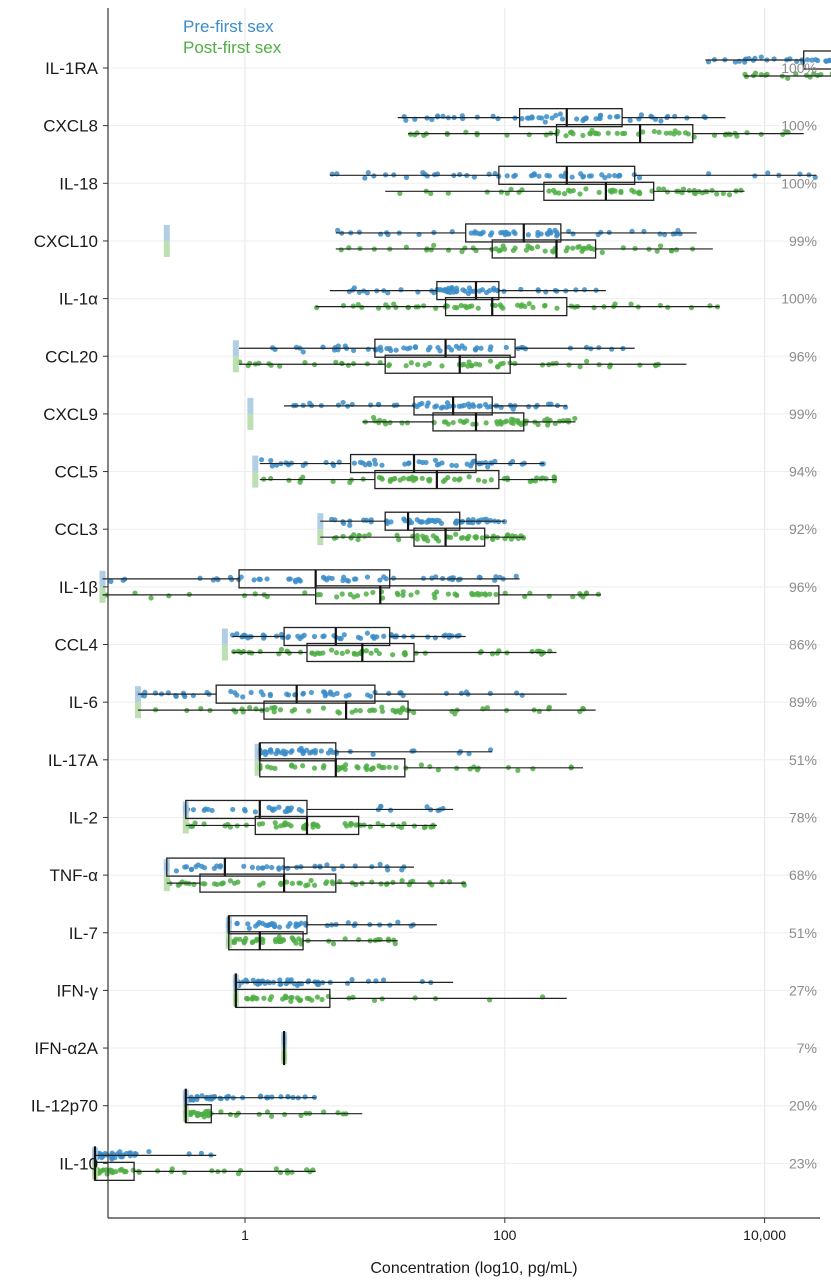 The width and height of the screenshot is (831, 1280). Describe the element at coordinates (66, 1048) in the screenshot. I see `category-label-17: IFN-α2A` at that location.